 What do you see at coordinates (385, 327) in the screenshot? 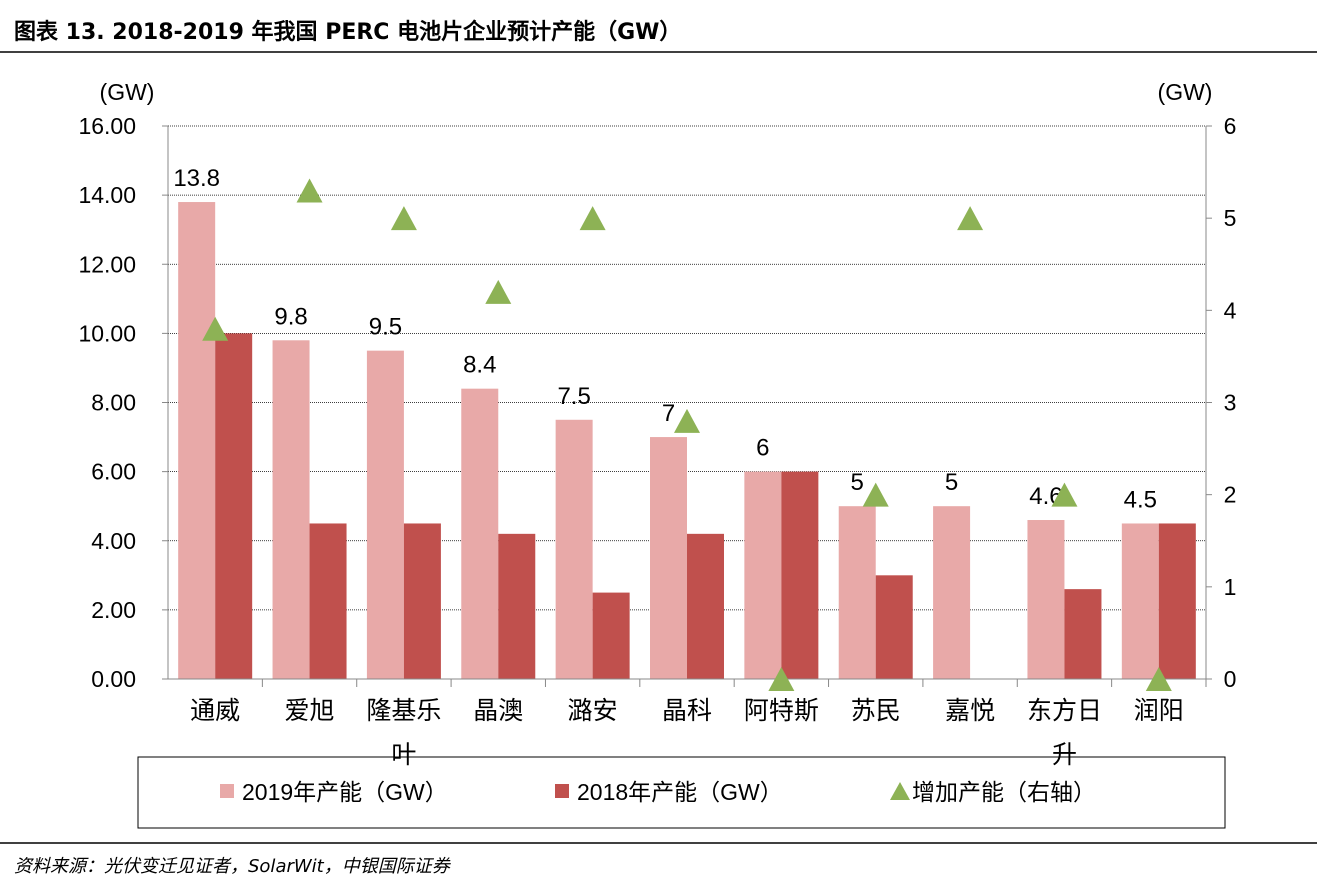
I see `data-label-2019: 9.5` at bounding box center [385, 327].